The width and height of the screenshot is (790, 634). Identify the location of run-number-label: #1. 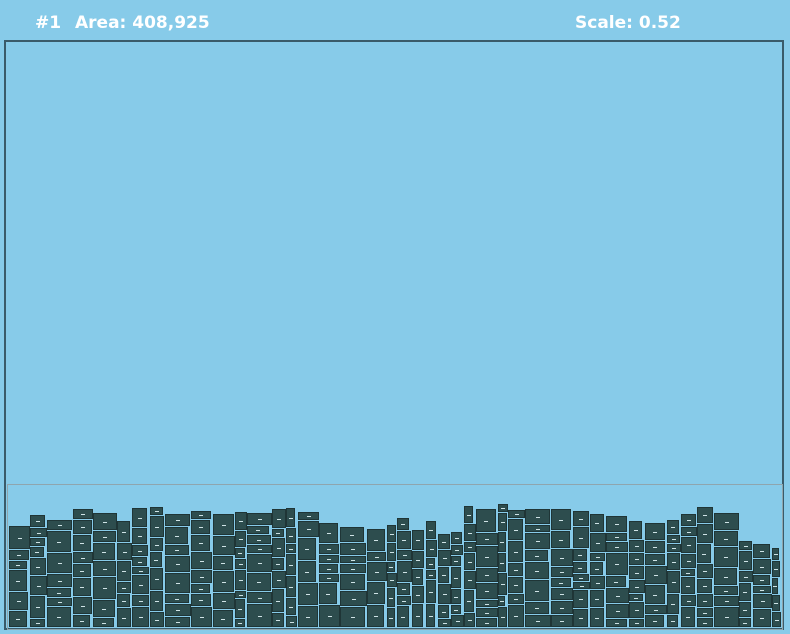
(48, 23).